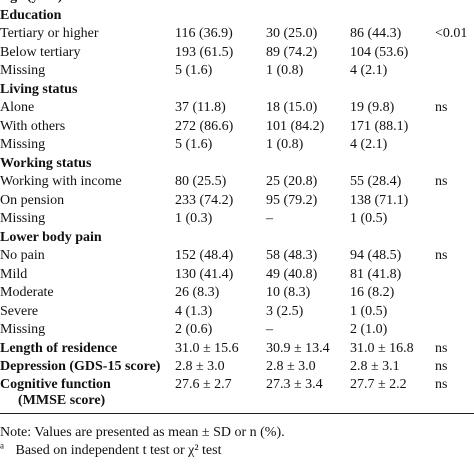 The image size is (474, 474). What do you see at coordinates (372, 107) in the screenshot?
I see `group2-value: 19 (9.8)` at bounding box center [372, 107].